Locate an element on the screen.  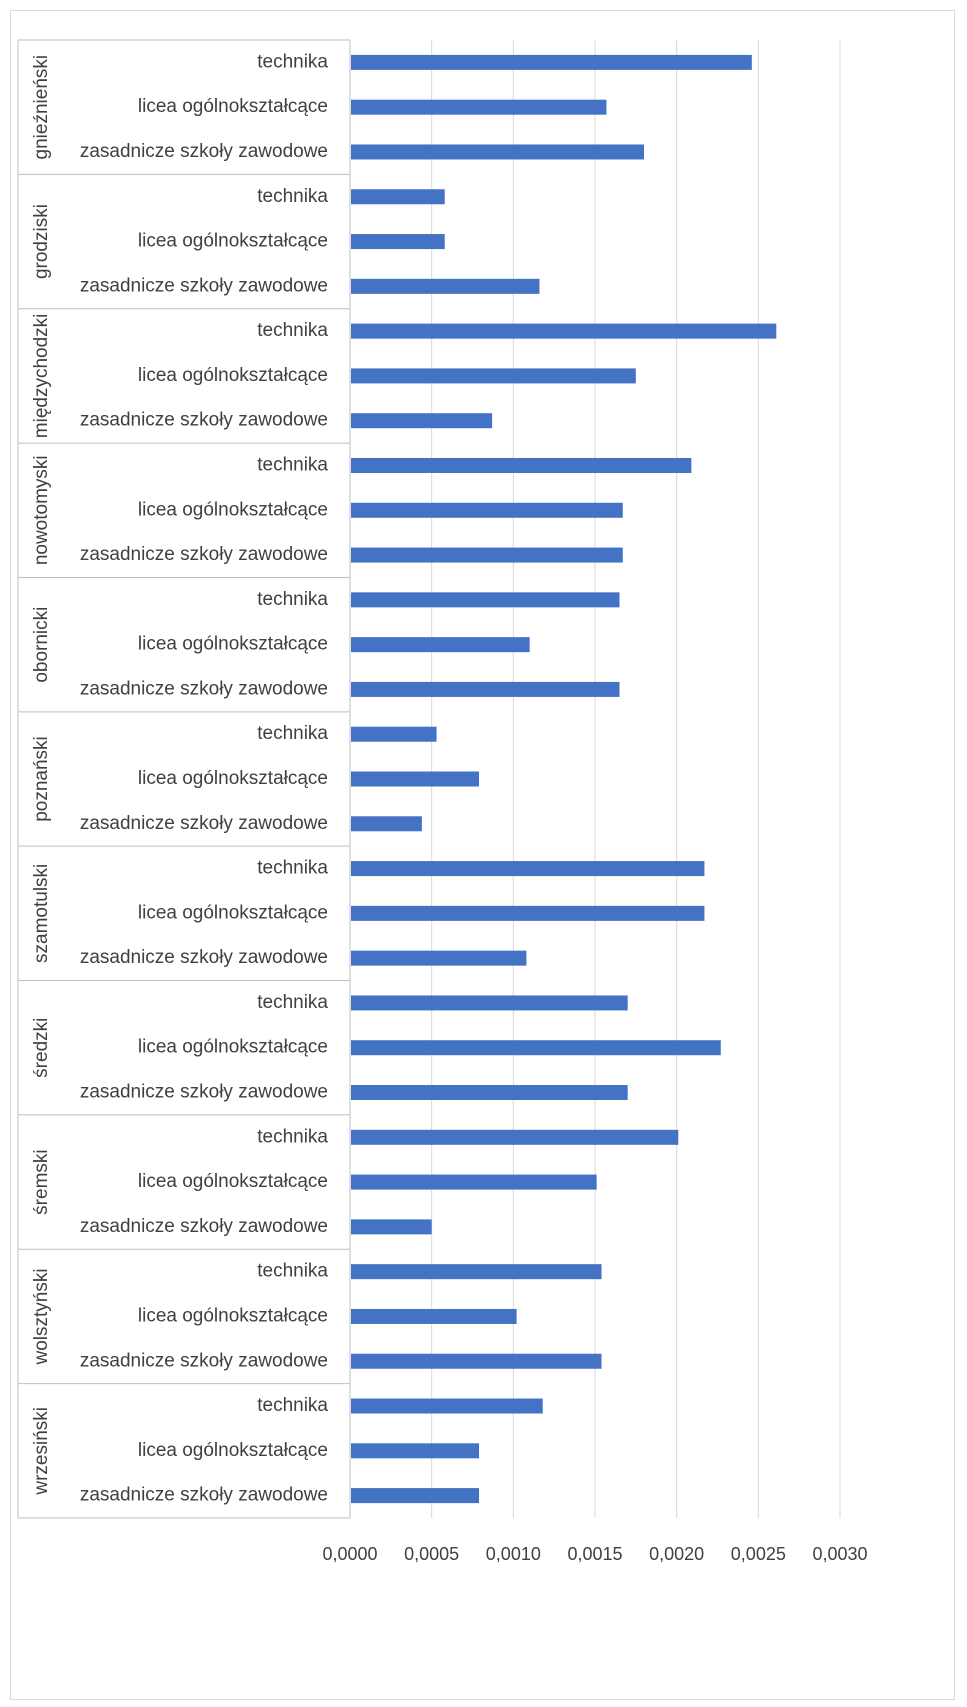
x-tick-label: 0,0000 is located at coordinates (349, 1554).